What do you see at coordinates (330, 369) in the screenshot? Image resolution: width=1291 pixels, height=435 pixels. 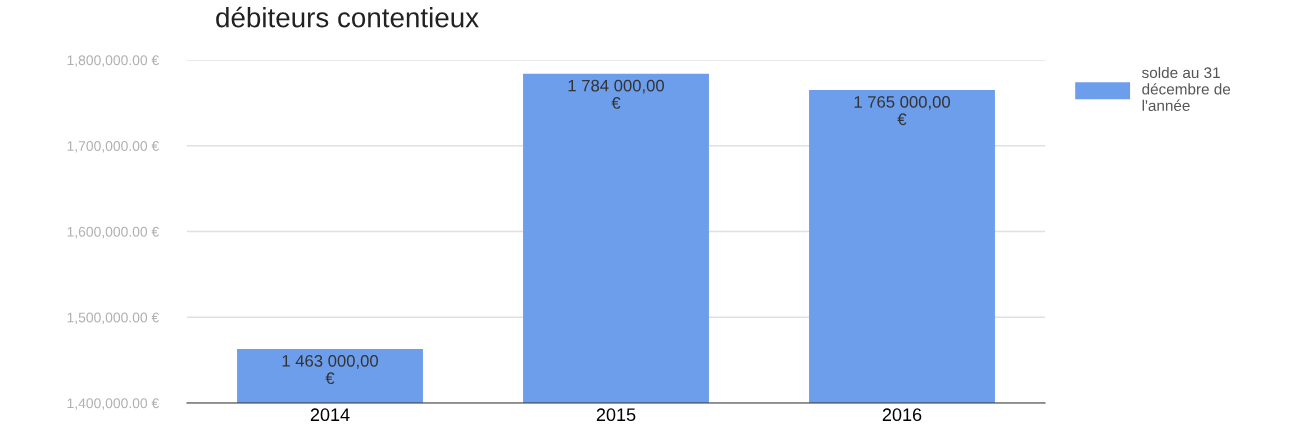 I see `data-label: 1 463 000,00 €` at bounding box center [330, 369].